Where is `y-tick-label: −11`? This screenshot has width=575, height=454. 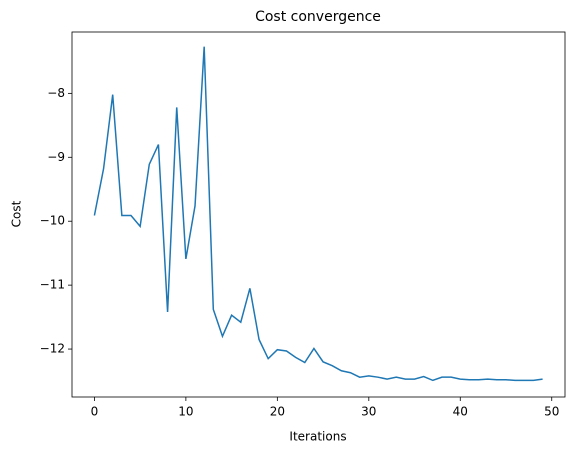
y-tick-label: −11 is located at coordinates (52, 285).